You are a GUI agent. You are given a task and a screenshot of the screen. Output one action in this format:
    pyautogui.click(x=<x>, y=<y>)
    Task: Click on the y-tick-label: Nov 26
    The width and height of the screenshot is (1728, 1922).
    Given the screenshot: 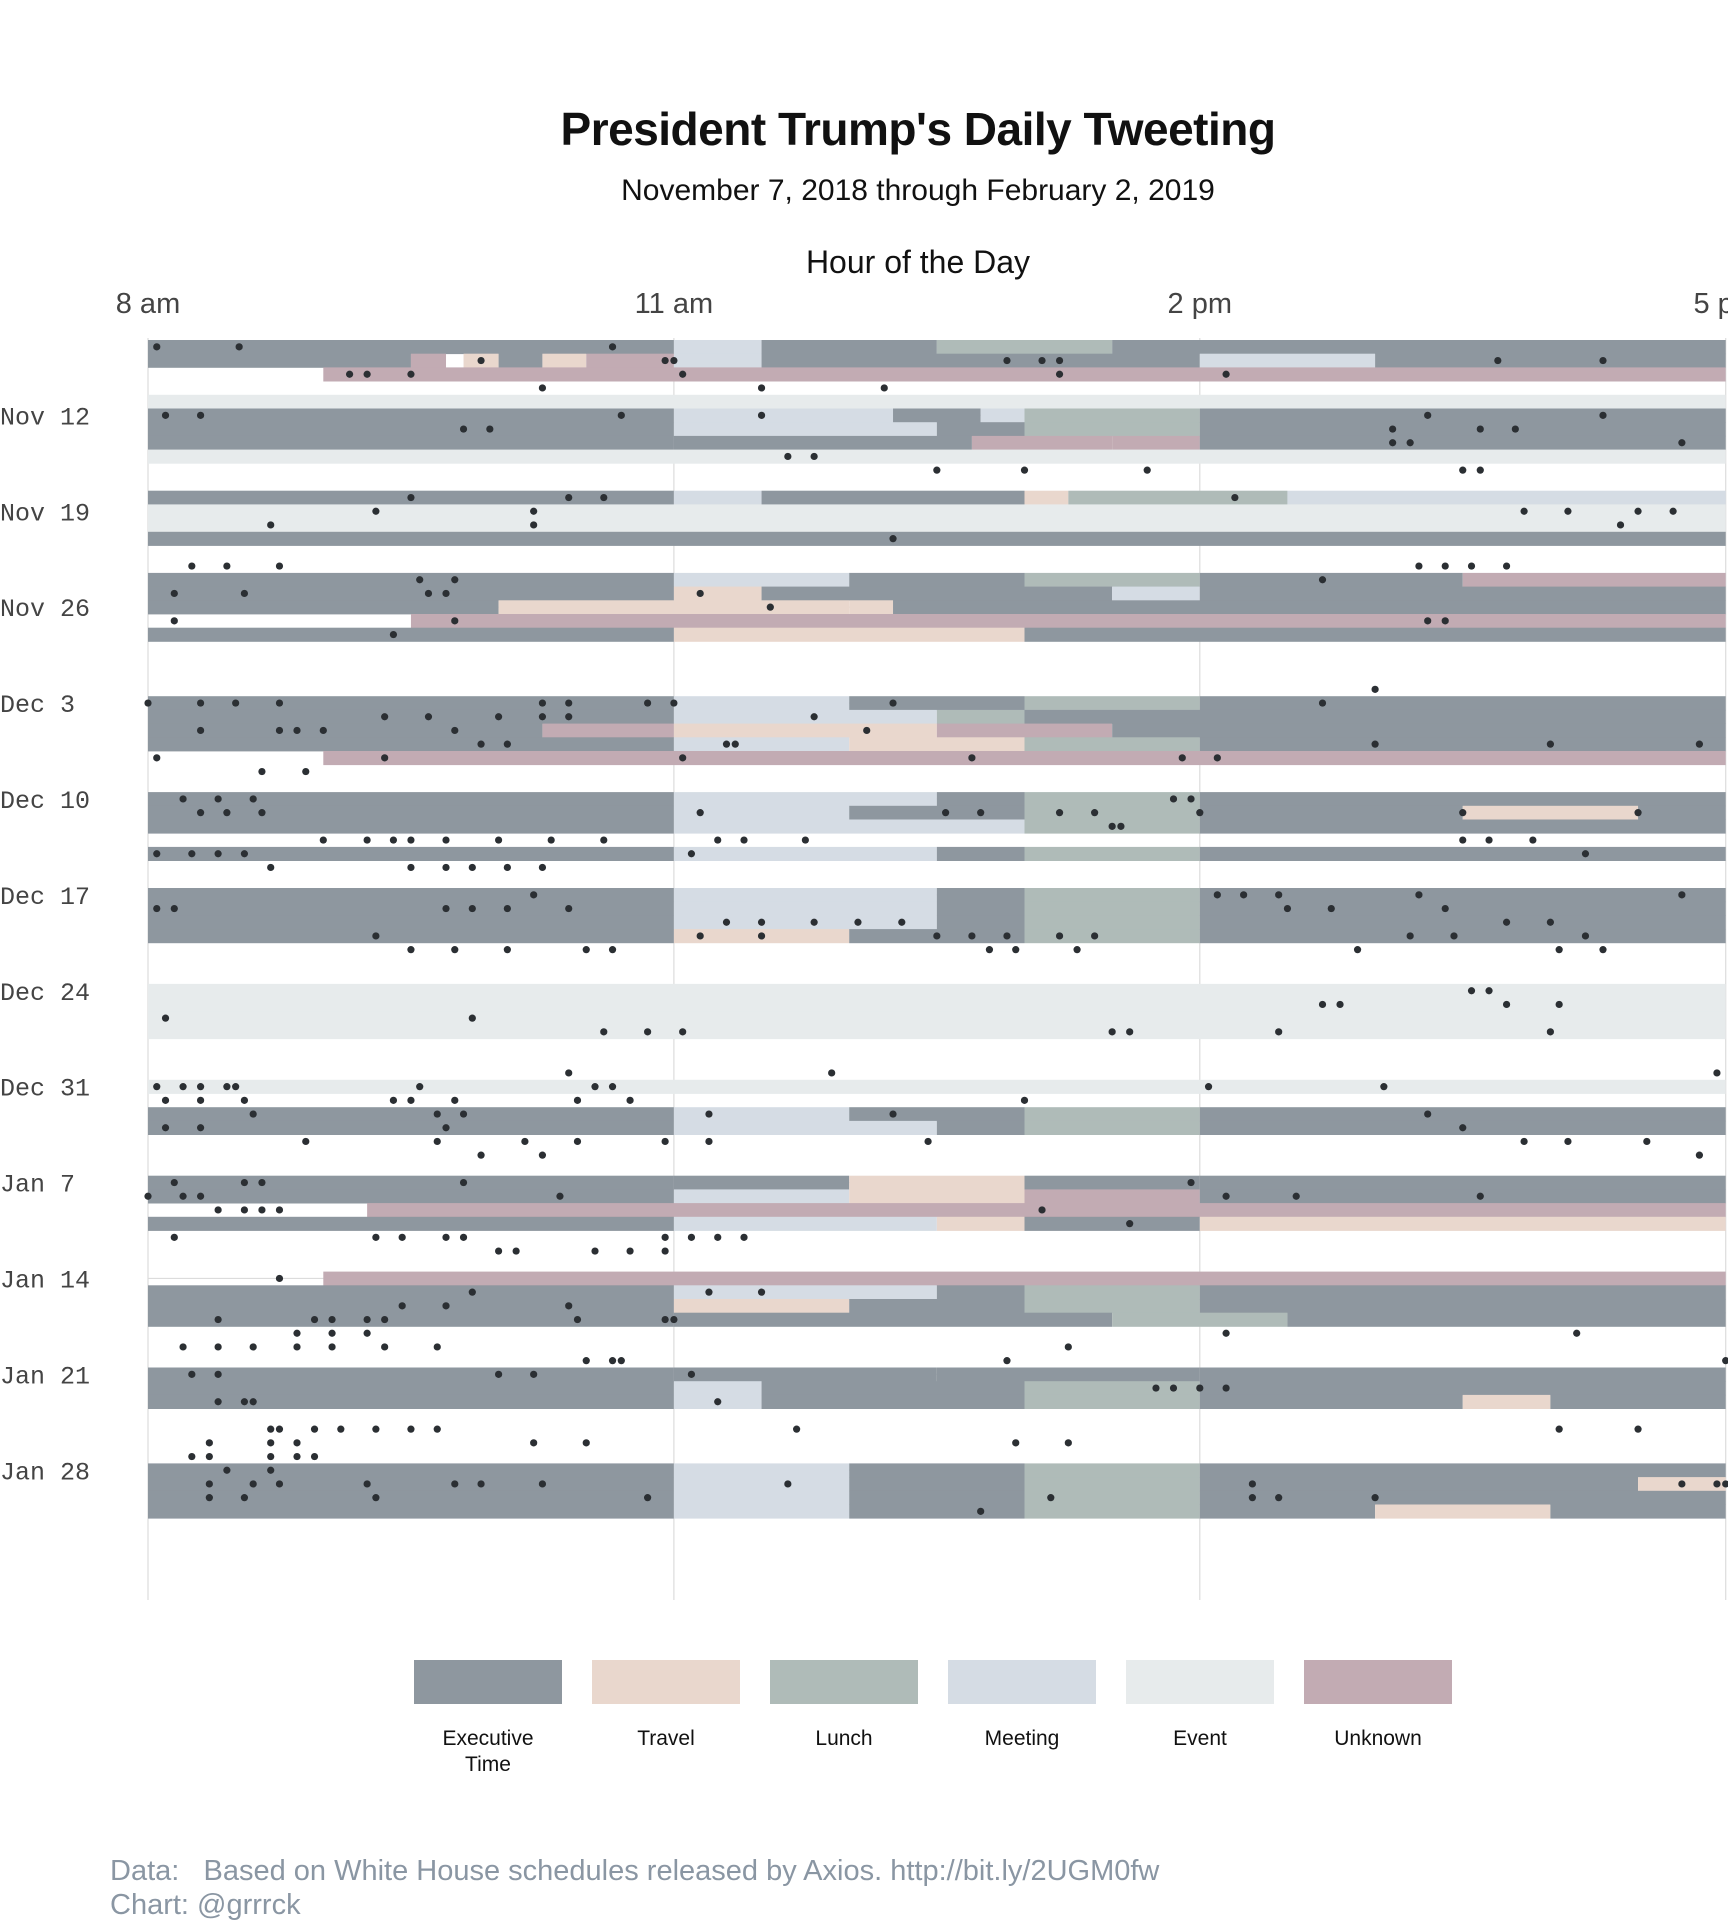 What is the action you would take?
    pyautogui.click(x=45, y=609)
    